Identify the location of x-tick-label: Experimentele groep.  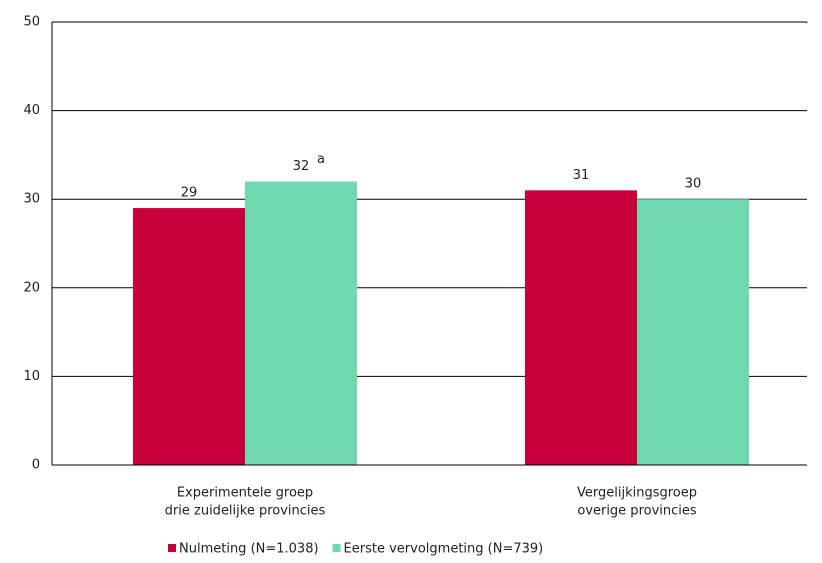
(245, 493).